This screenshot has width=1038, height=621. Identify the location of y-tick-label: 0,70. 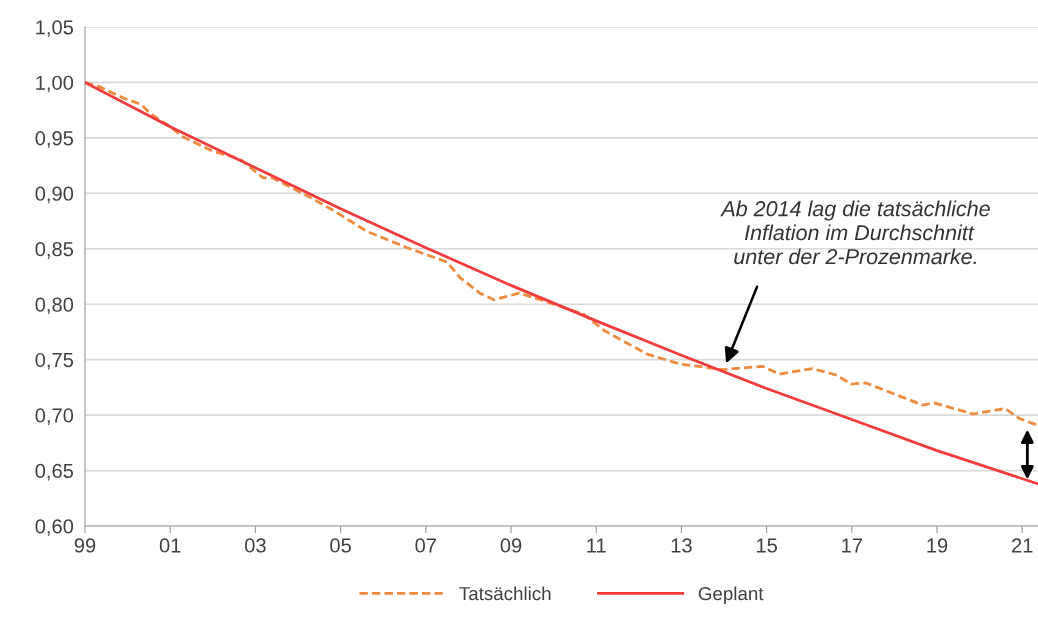
(54, 416).